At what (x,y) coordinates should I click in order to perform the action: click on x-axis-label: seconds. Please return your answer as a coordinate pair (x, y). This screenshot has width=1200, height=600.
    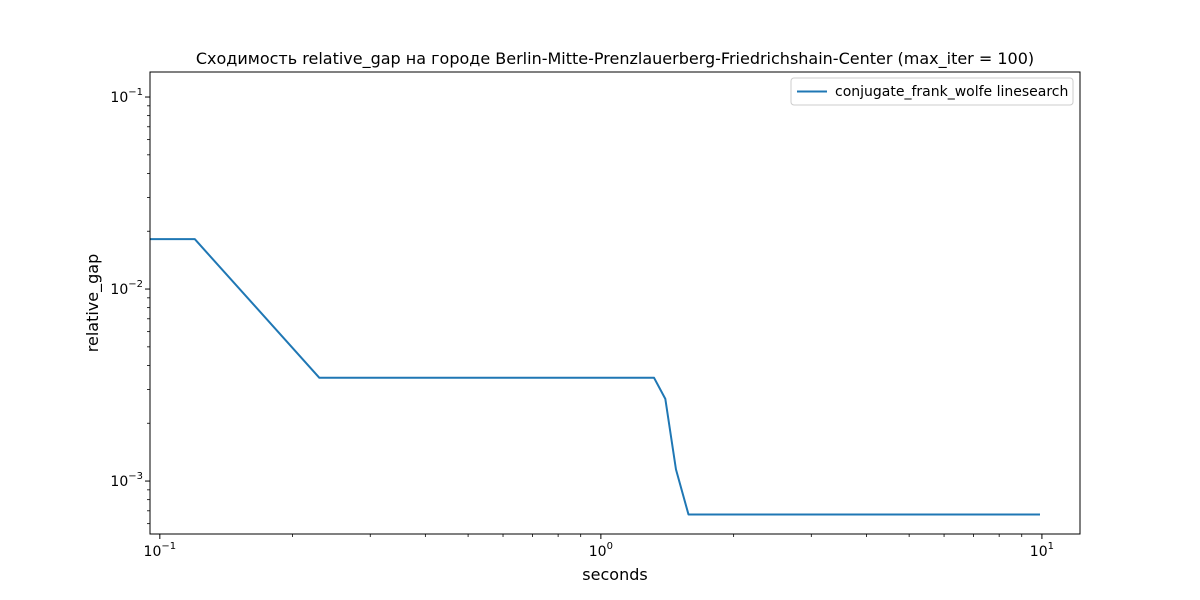
    Looking at the image, I should click on (614, 574).